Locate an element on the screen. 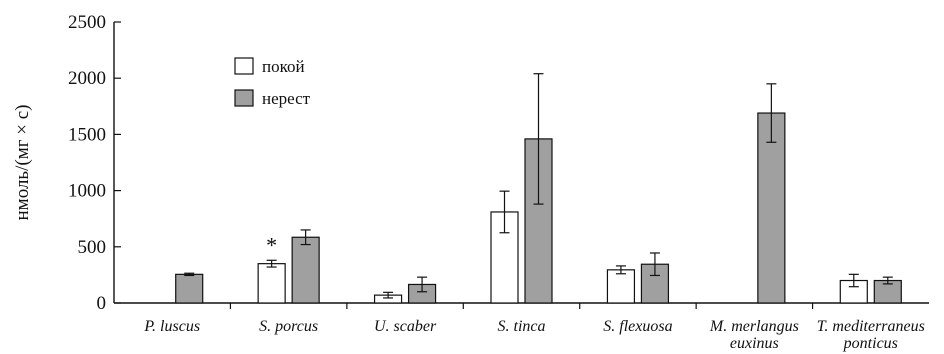  x-category-label: U. scaber is located at coordinates (405, 326).